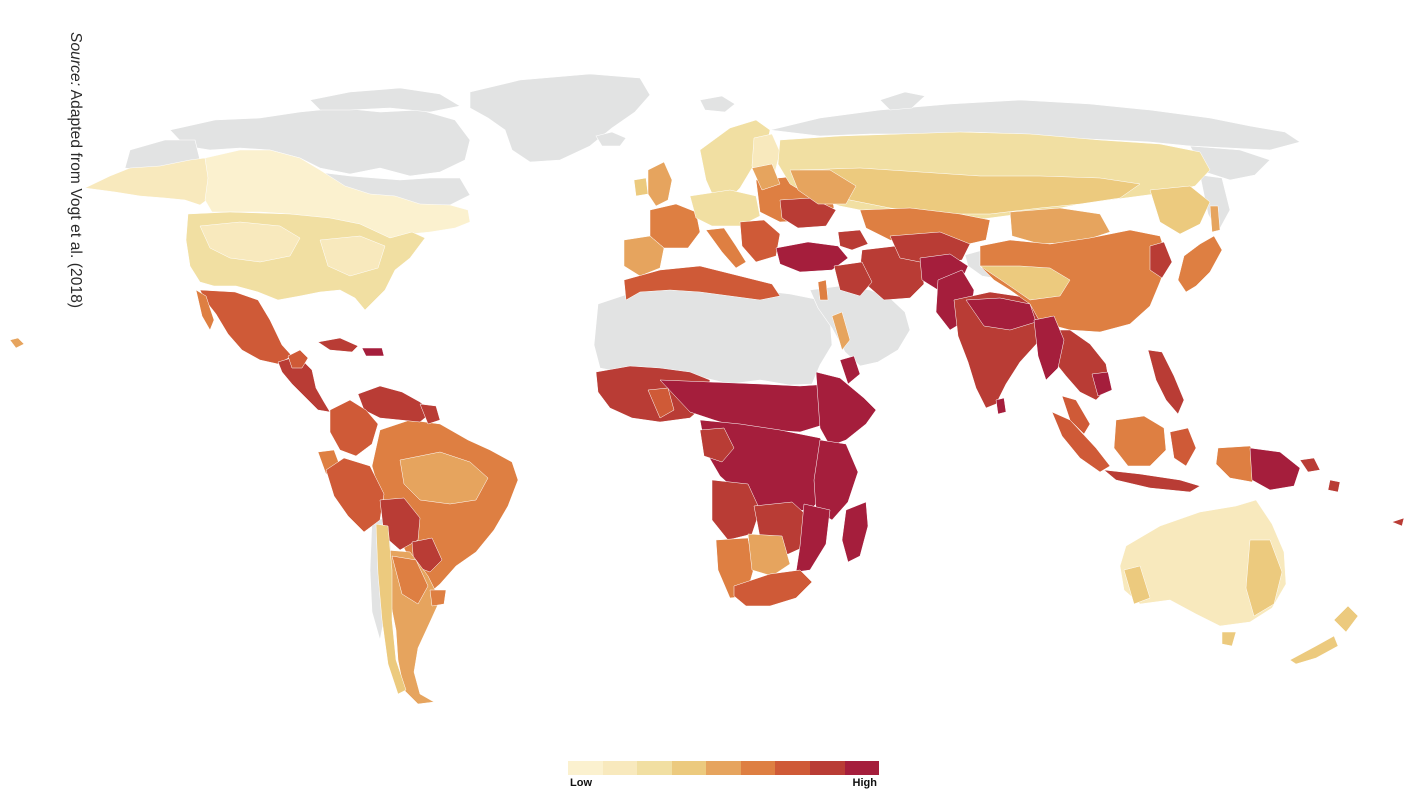 This screenshot has width=1423, height=806. I want to click on region-mozambique, so click(813, 538).